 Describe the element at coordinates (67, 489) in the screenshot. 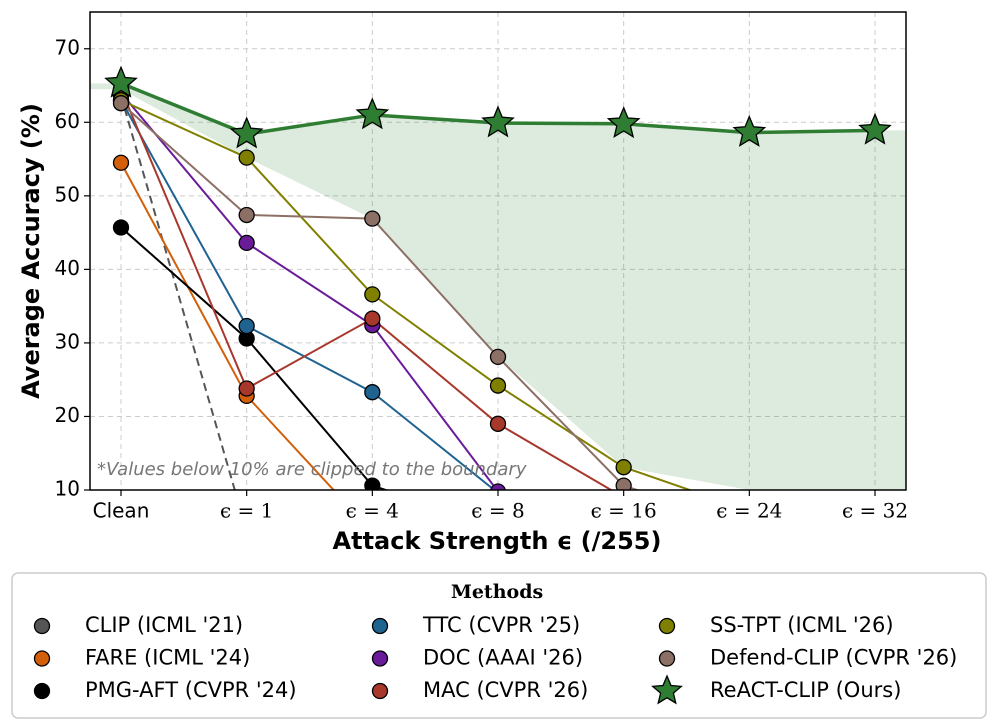

I see `y-tick-label: 10` at that location.